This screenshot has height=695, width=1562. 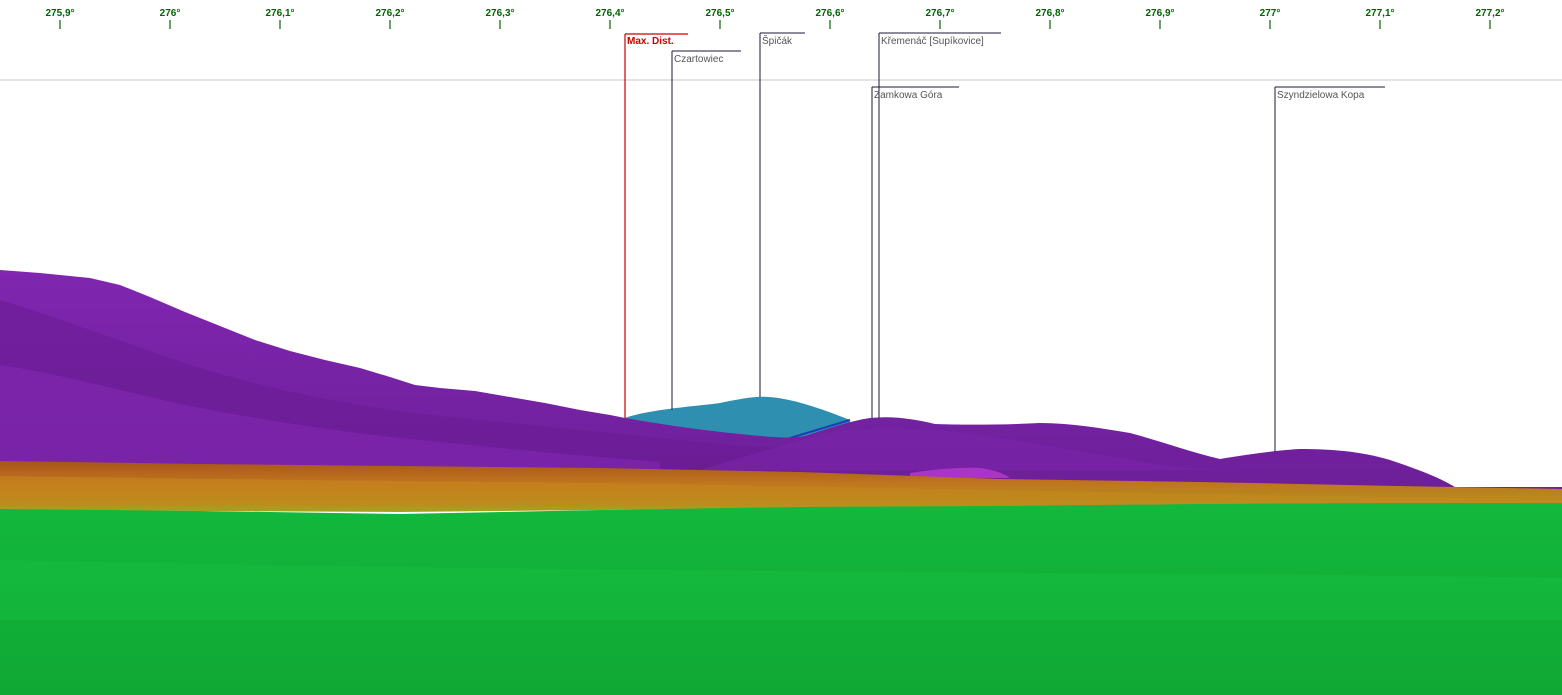 What do you see at coordinates (820, 429) in the screenshot?
I see `far-ridge-edge` at bounding box center [820, 429].